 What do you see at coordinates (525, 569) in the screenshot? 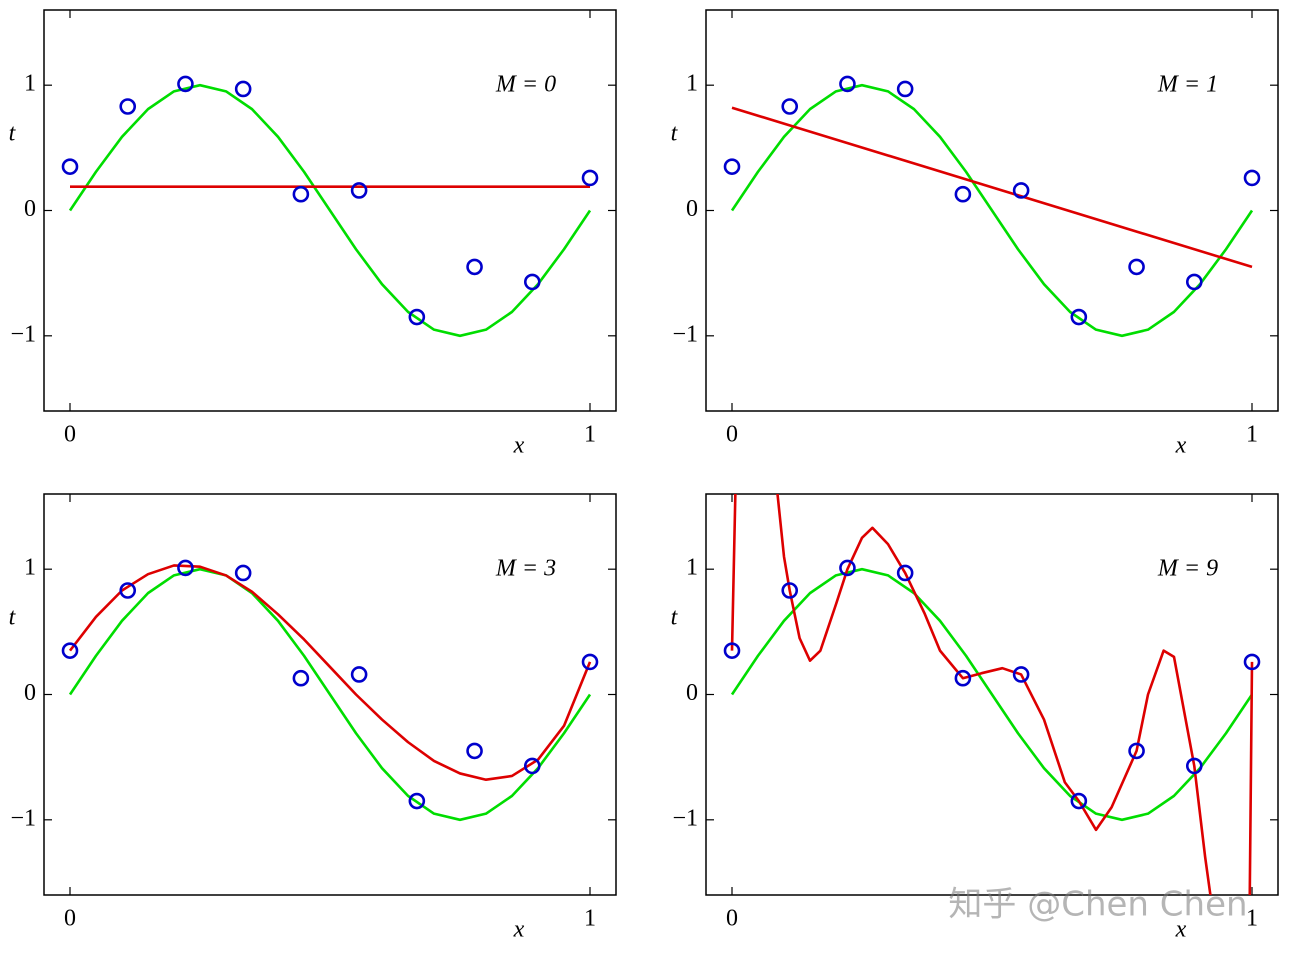
I see `annotation: M = 3` at bounding box center [525, 569].